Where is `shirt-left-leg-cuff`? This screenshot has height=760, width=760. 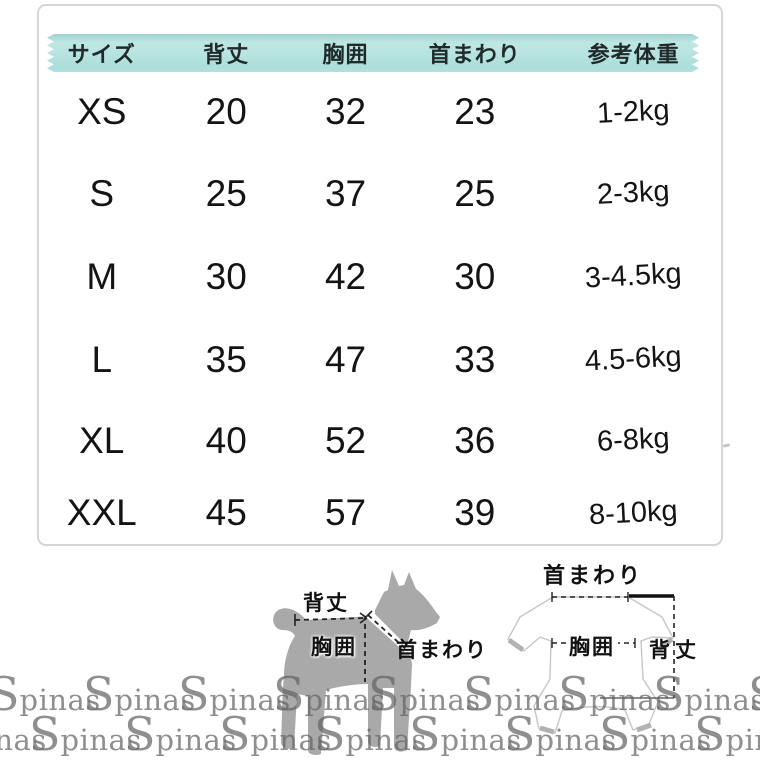 shirt-left-leg-cuff is located at coordinates (547, 730).